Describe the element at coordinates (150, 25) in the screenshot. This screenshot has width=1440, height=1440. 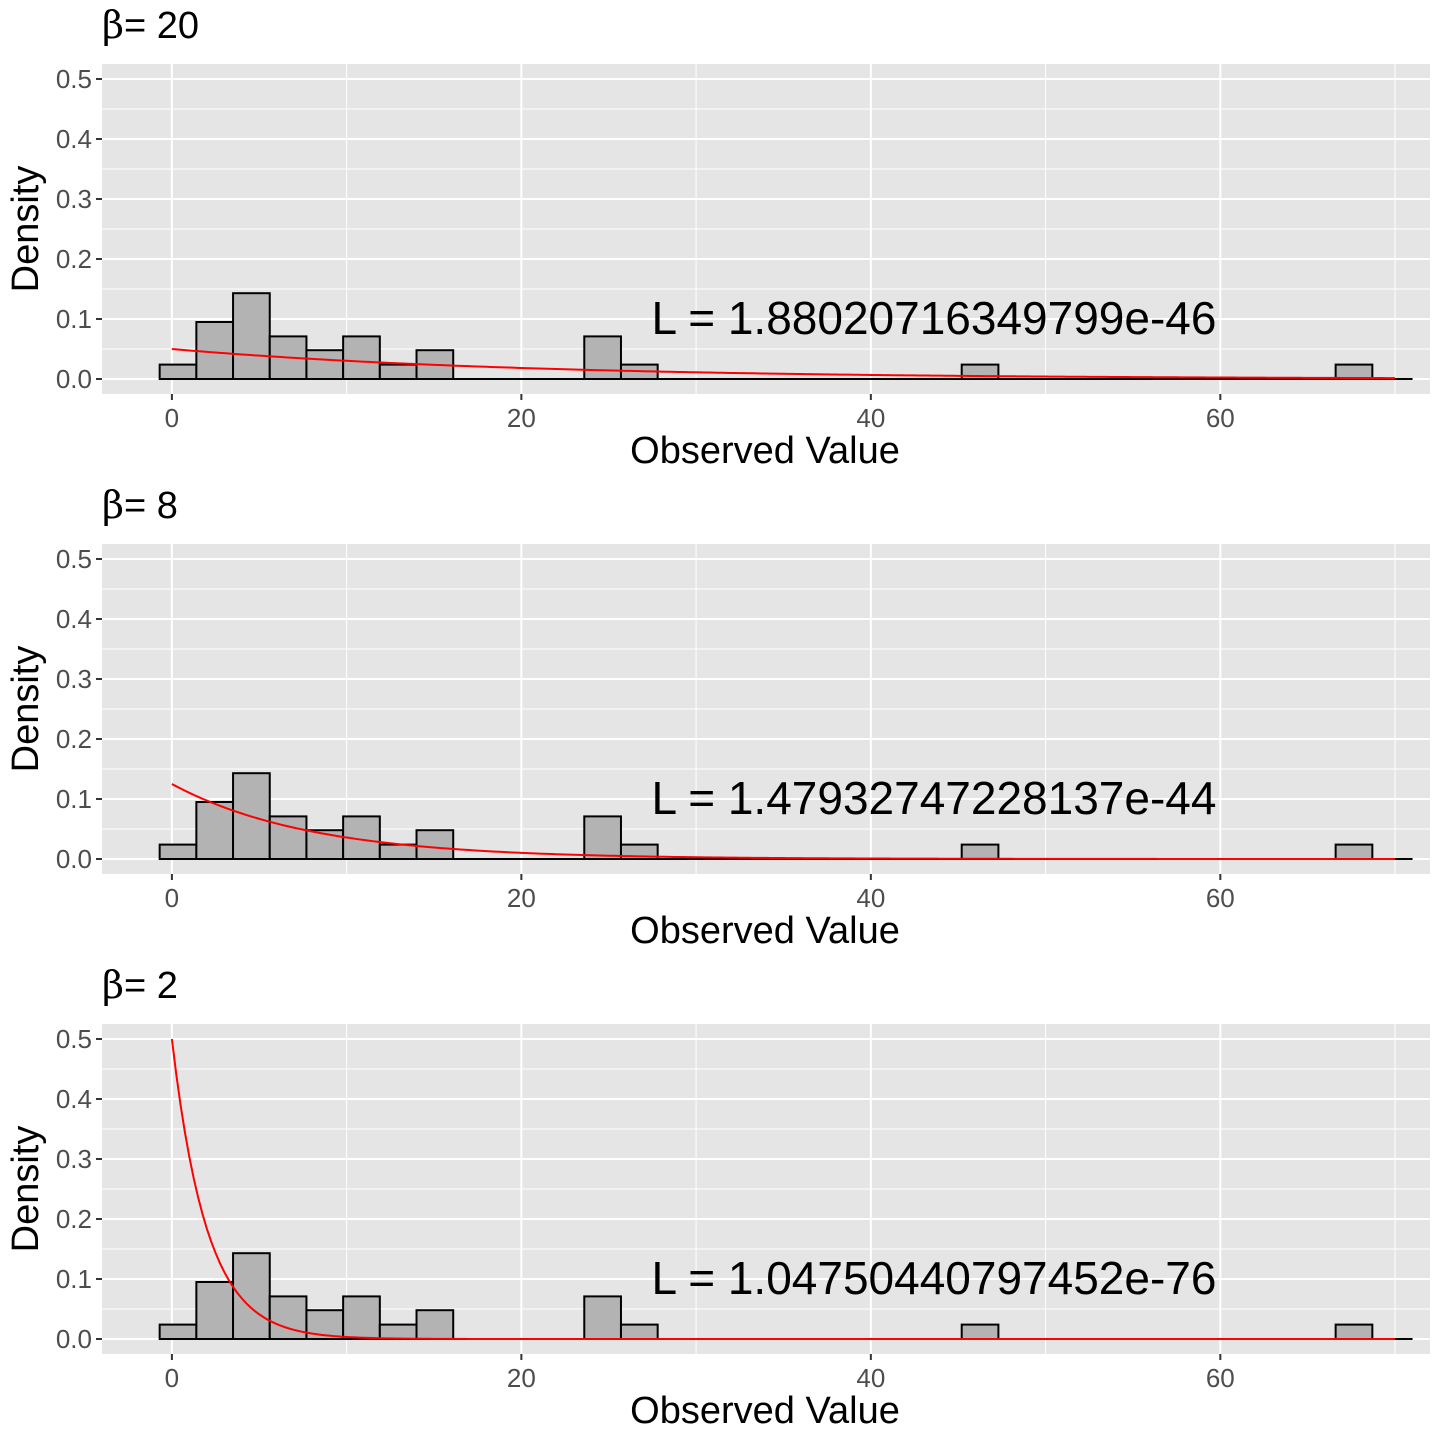
I see `panel-title: β= 20` at that location.